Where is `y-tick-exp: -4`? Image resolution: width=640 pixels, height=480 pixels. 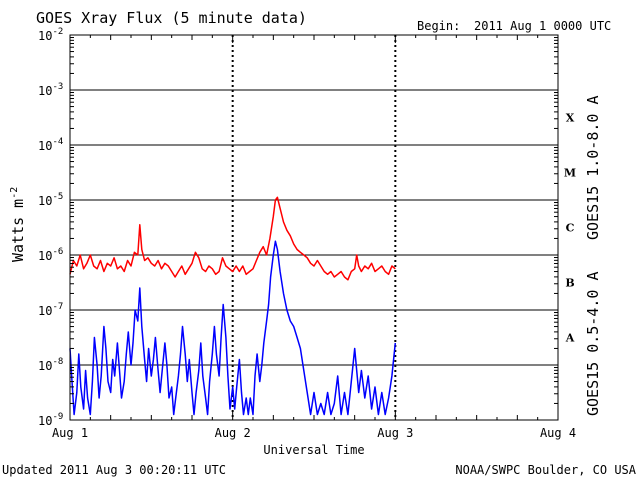
y-tick-exp: -4 is located at coordinates (57, 142).